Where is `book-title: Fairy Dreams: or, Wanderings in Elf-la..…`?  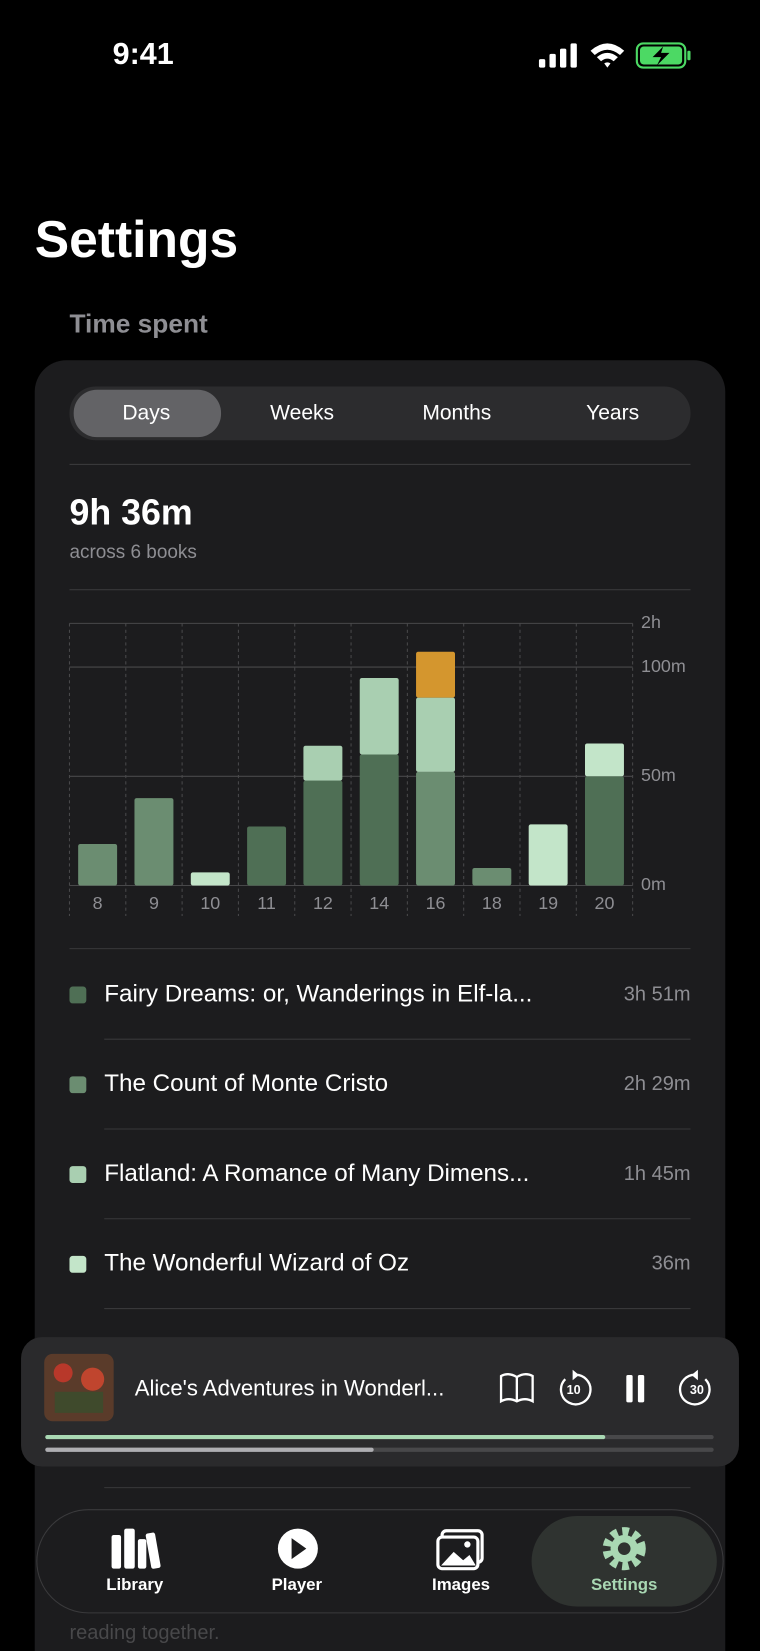
book-title: Fairy Dreams: or, Wanderings in Elf-la..… is located at coordinates (318, 993).